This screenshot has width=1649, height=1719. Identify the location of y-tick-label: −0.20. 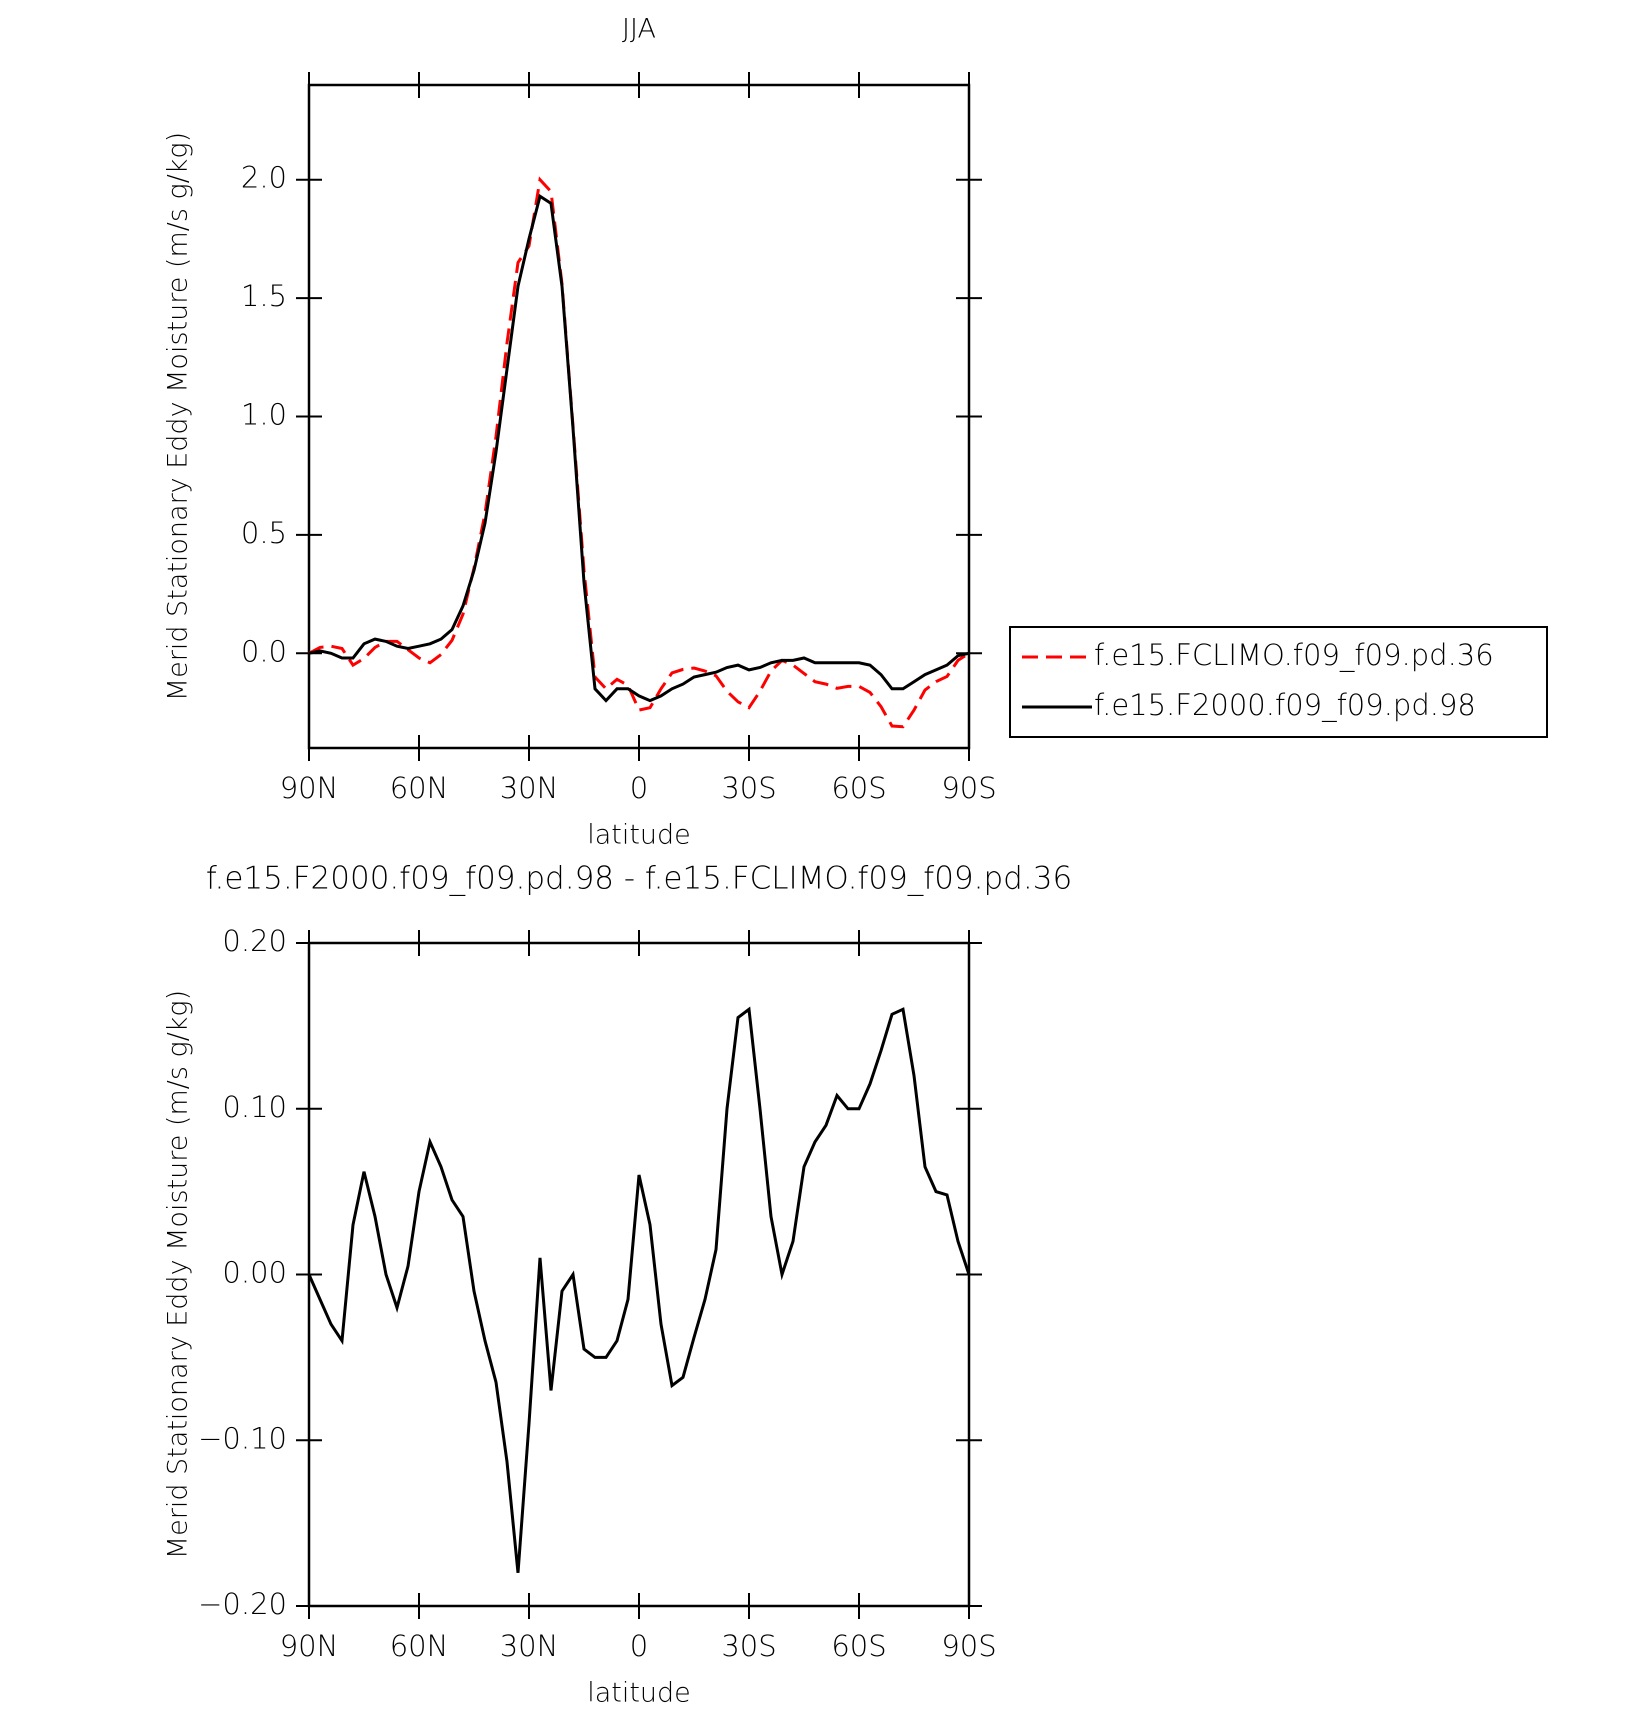
(242, 1604).